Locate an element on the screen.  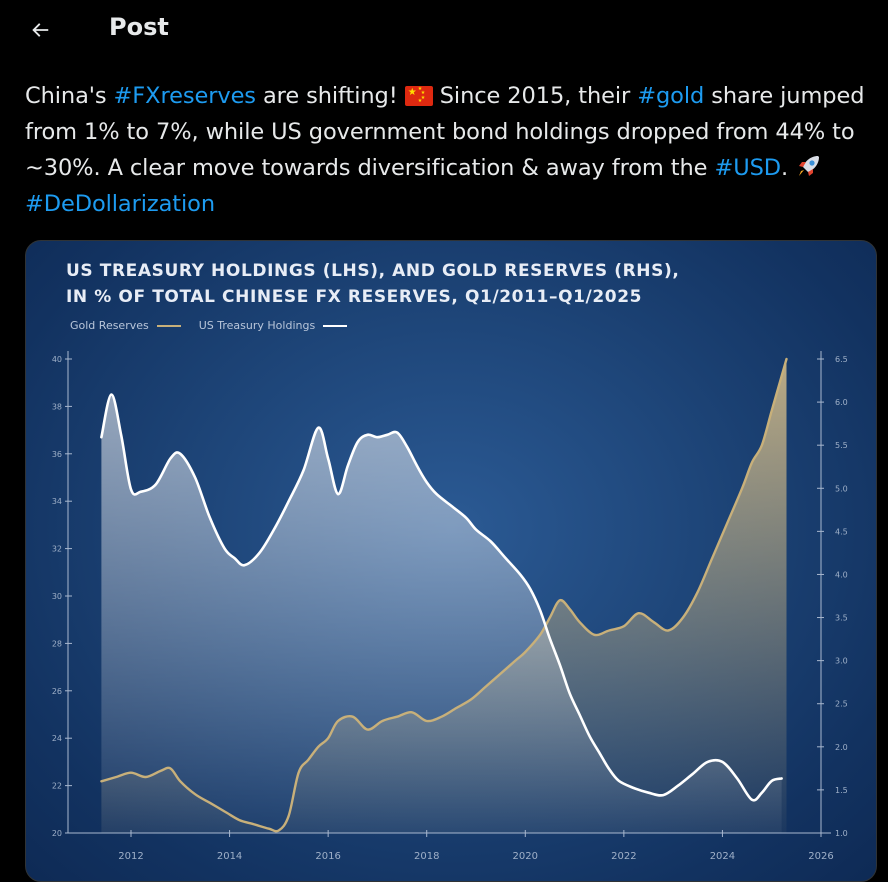
x-tick-label: 2020 is located at coordinates (525, 856).